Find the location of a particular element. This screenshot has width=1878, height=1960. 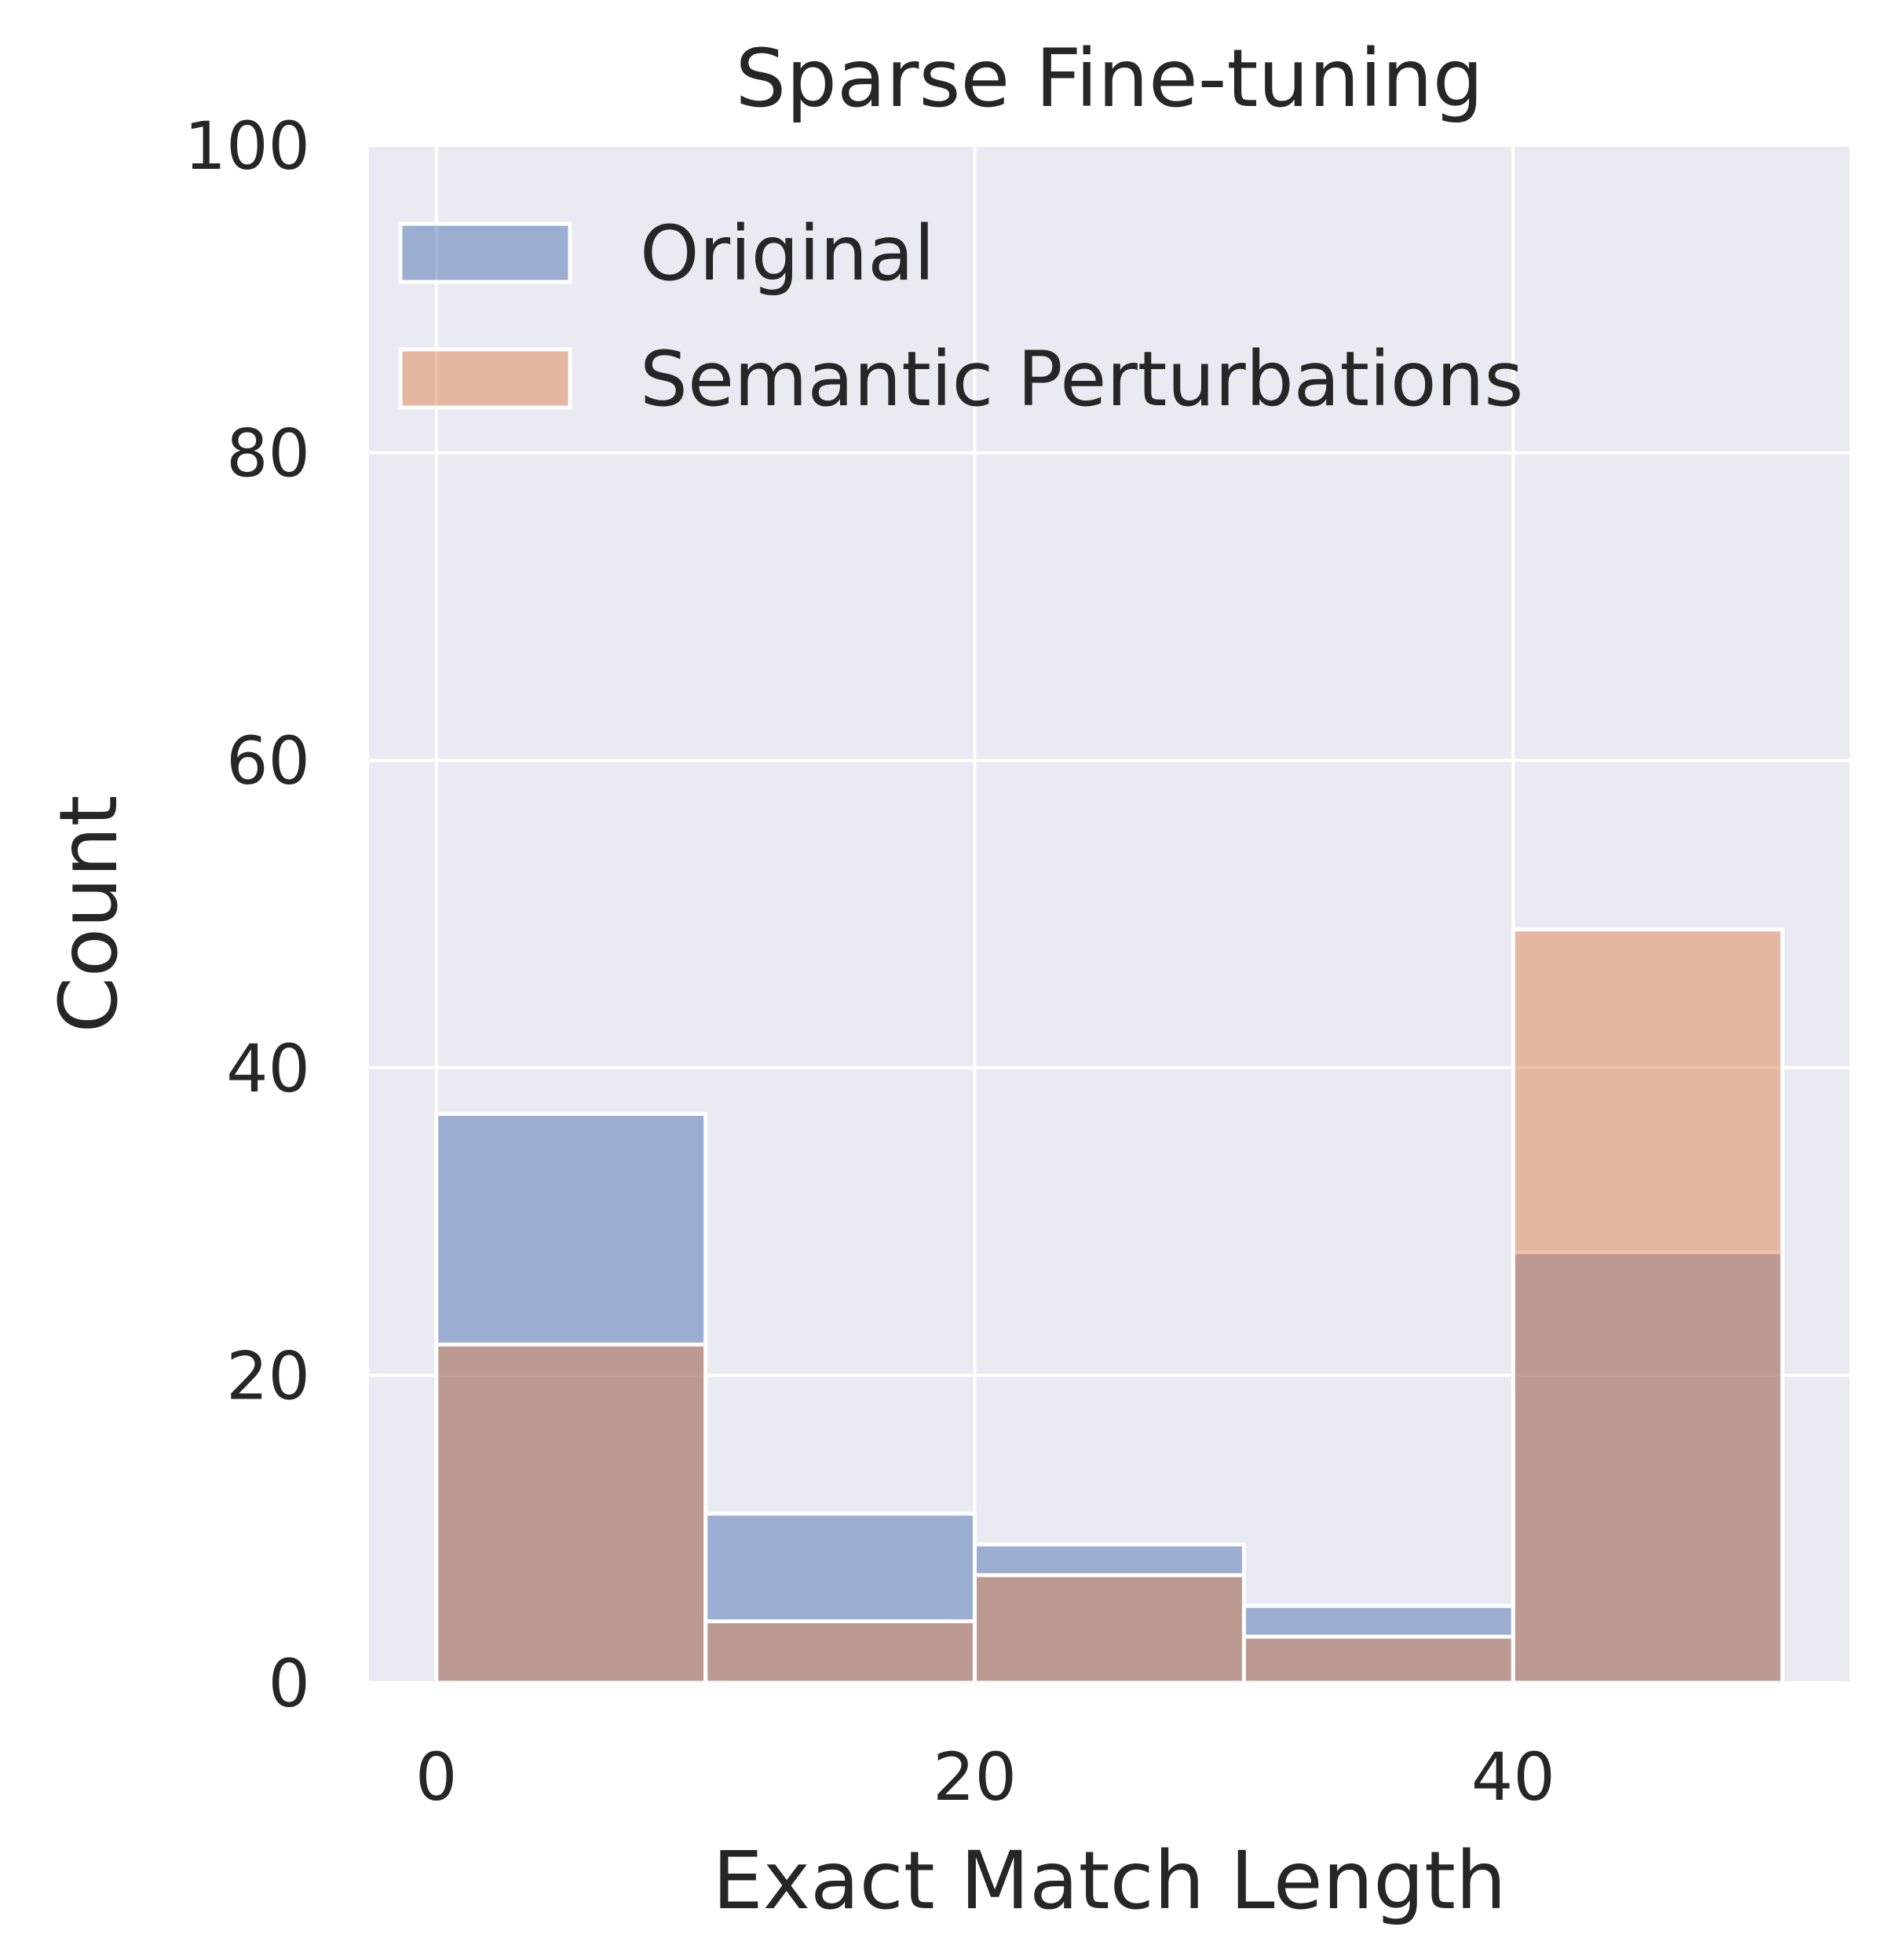

x-axis-label: Exact Match Length is located at coordinates (1109, 1881).